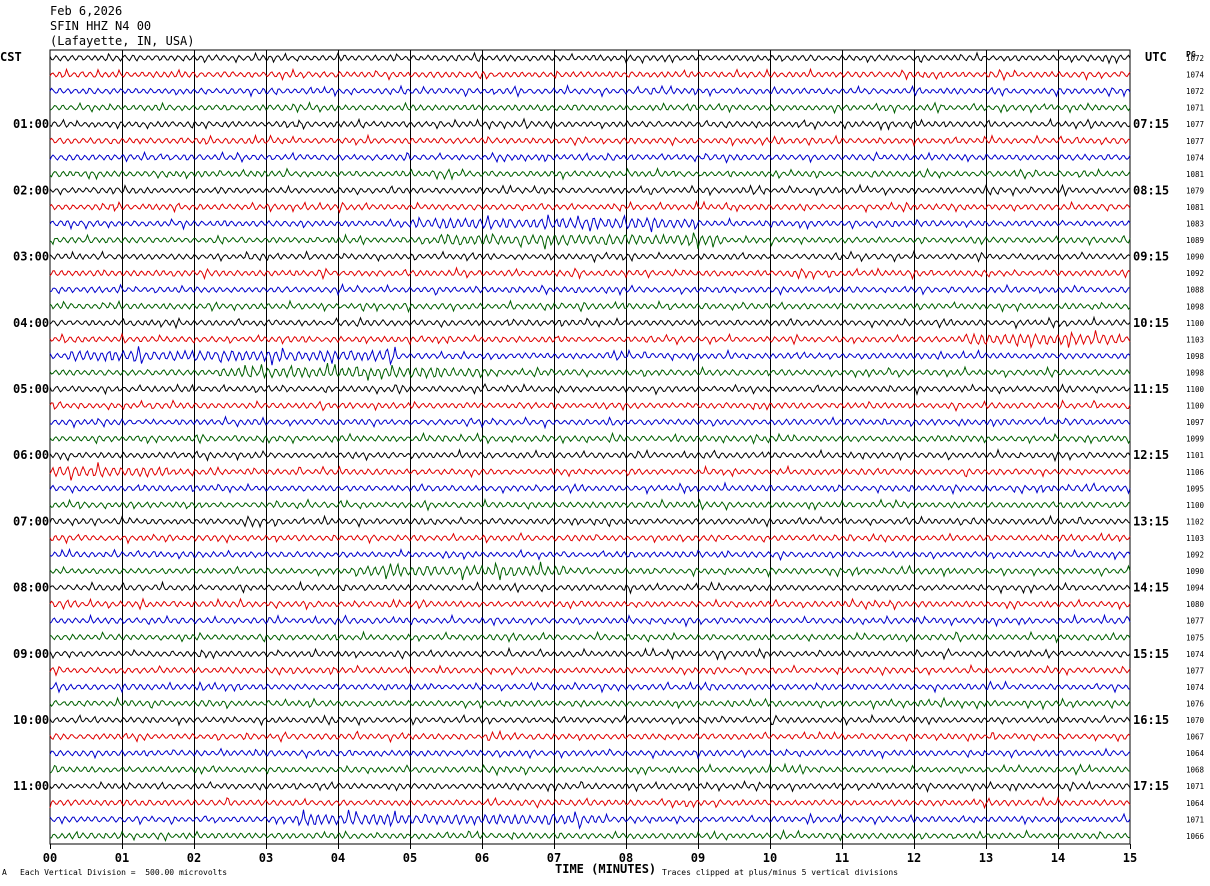  Describe the element at coordinates (31, 124) in the screenshot. I see `hour-label-cst: 01:00` at that location.